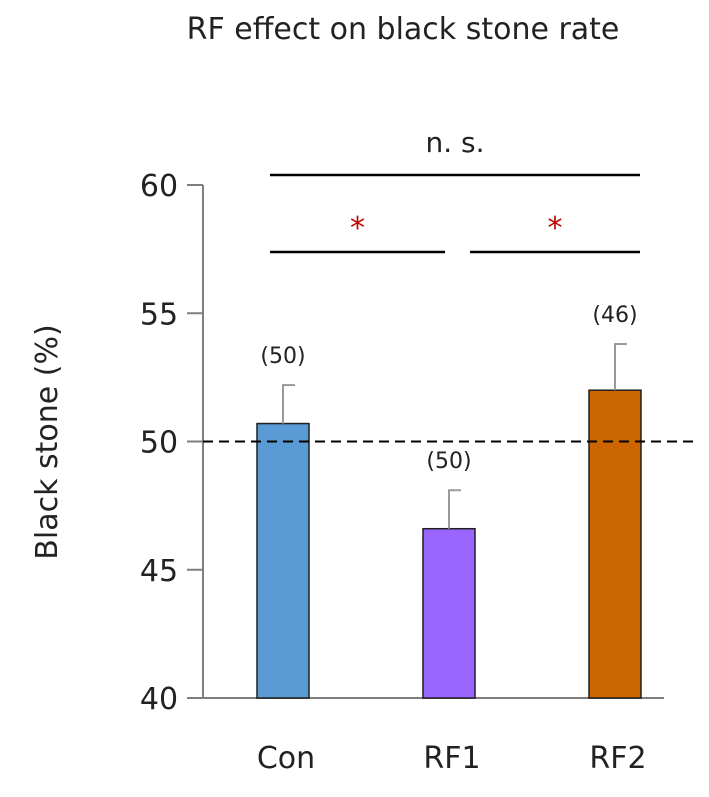  I want to click on y-tick-label: 55, so click(159, 314).